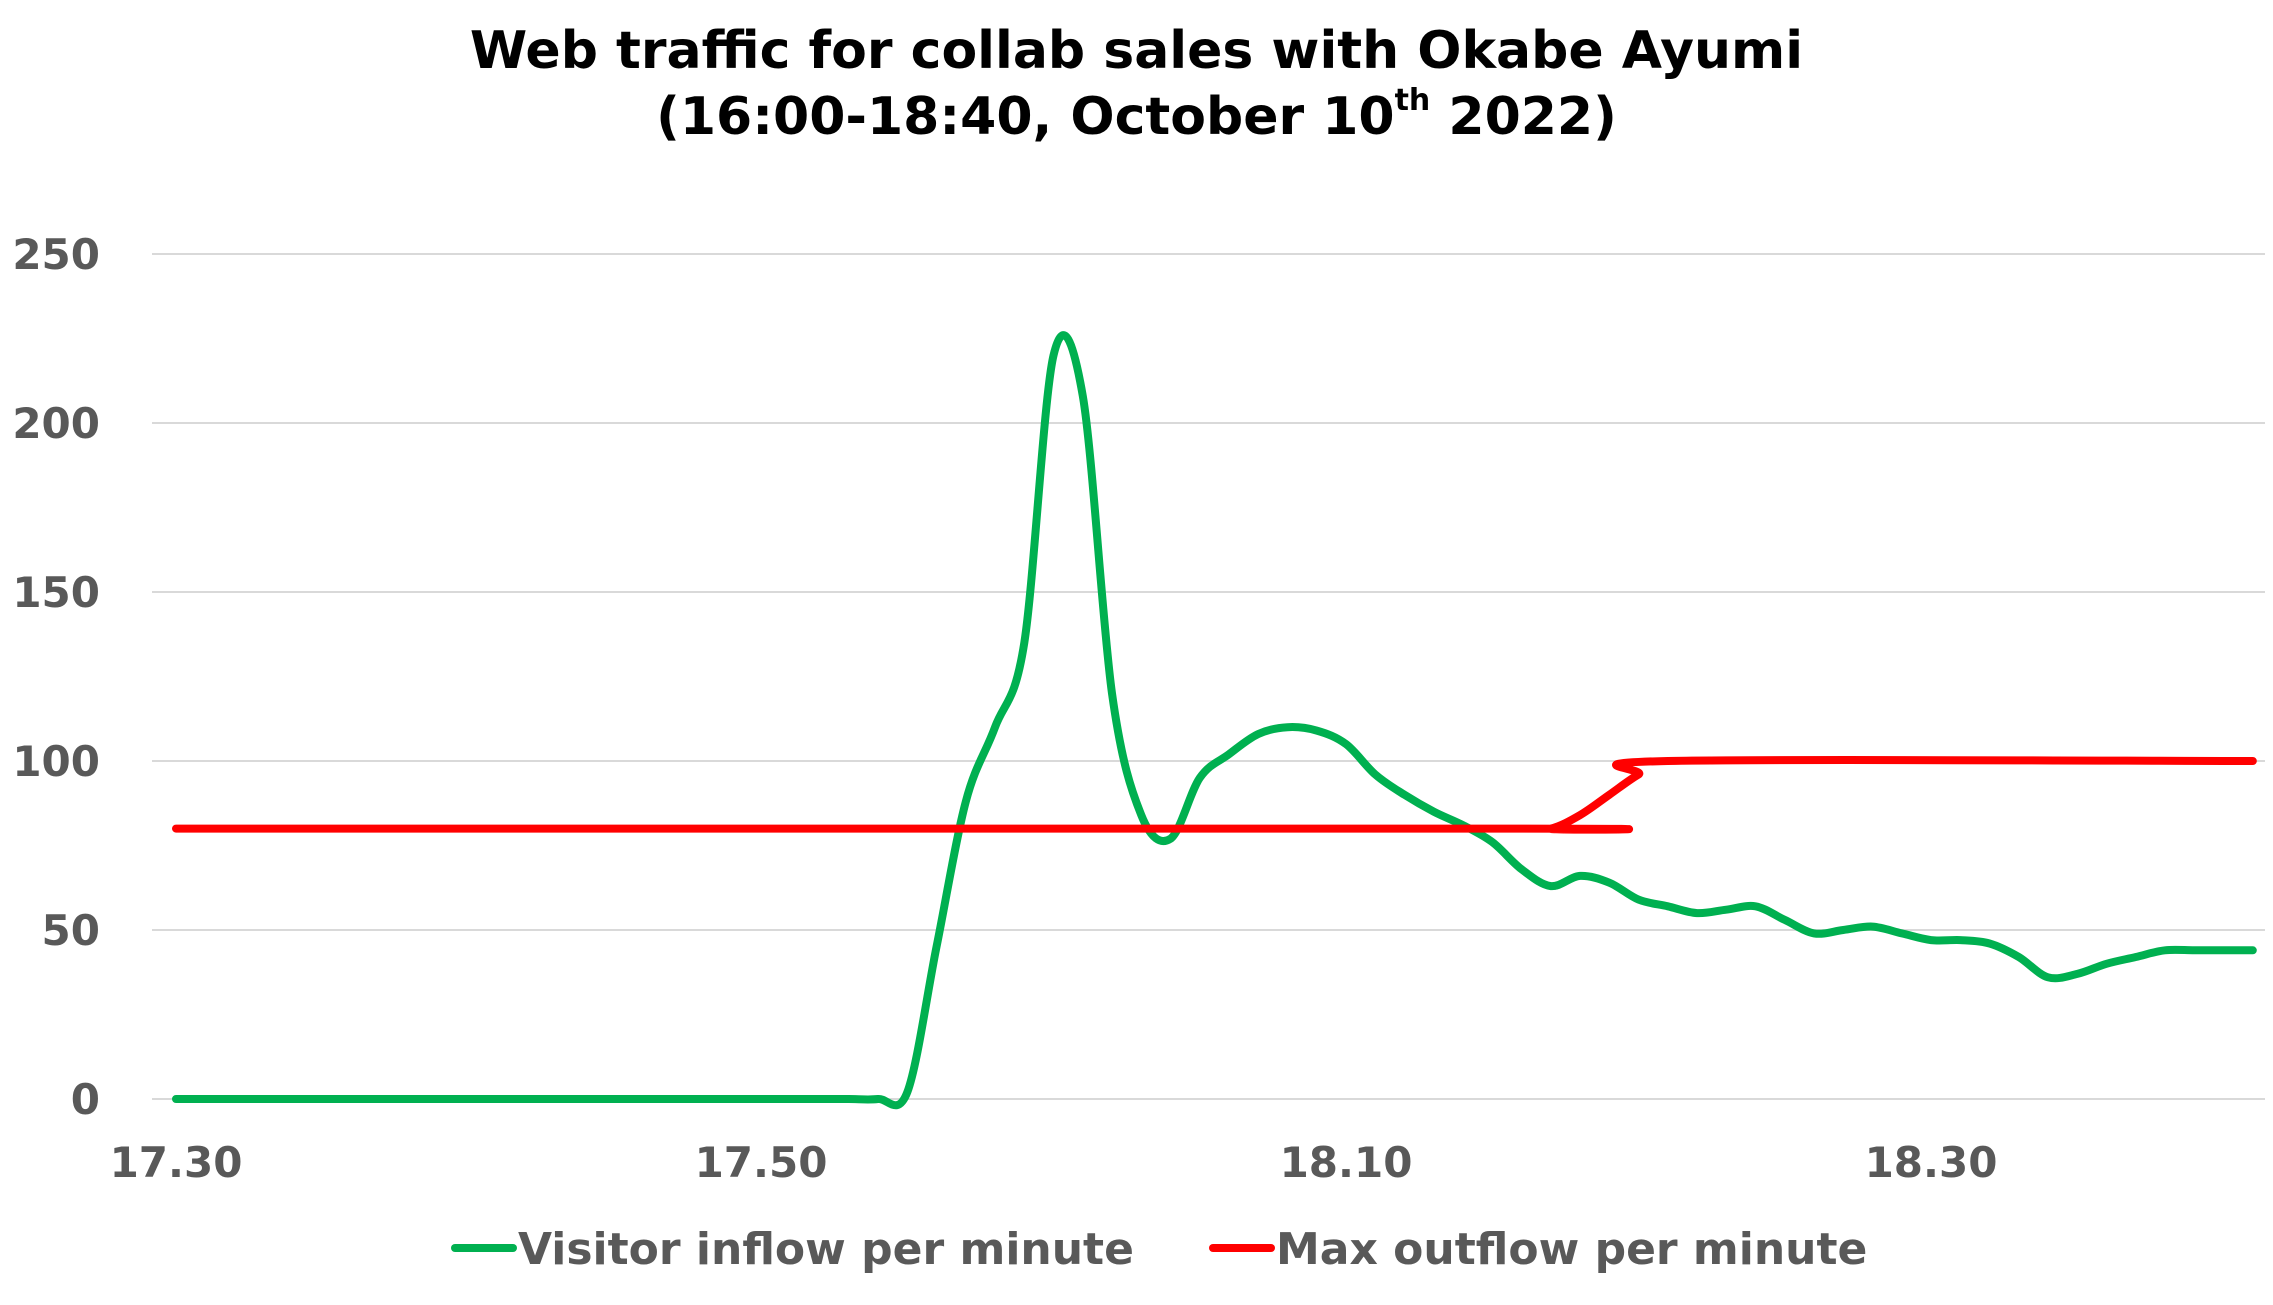 This screenshot has height=1305, width=2273. I want to click on x-tick-label: 18.10, so click(1346, 1162).